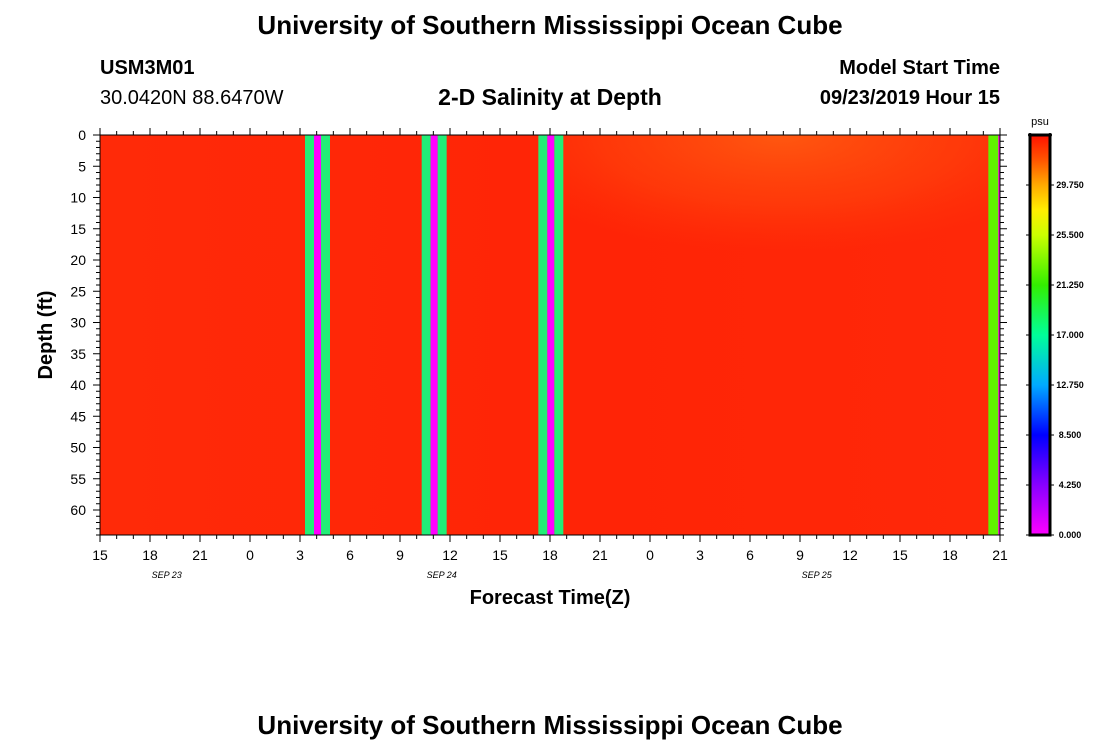  What do you see at coordinates (999, 335) in the screenshot?
I see `edge-band-missing` at bounding box center [999, 335].